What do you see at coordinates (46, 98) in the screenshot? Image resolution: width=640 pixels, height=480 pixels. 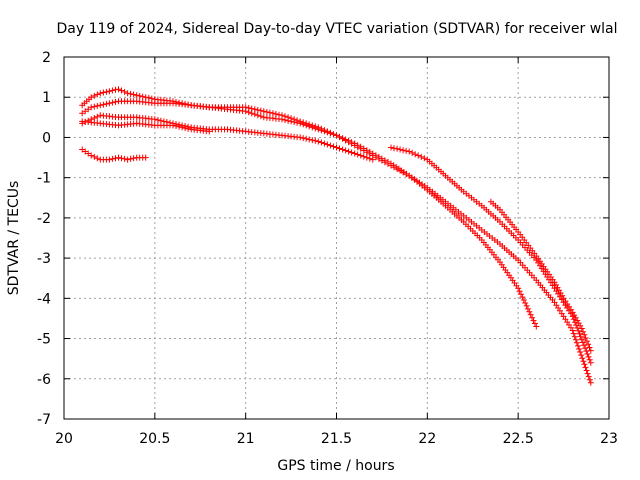 I see `y-tick-label: 1` at bounding box center [46, 98].